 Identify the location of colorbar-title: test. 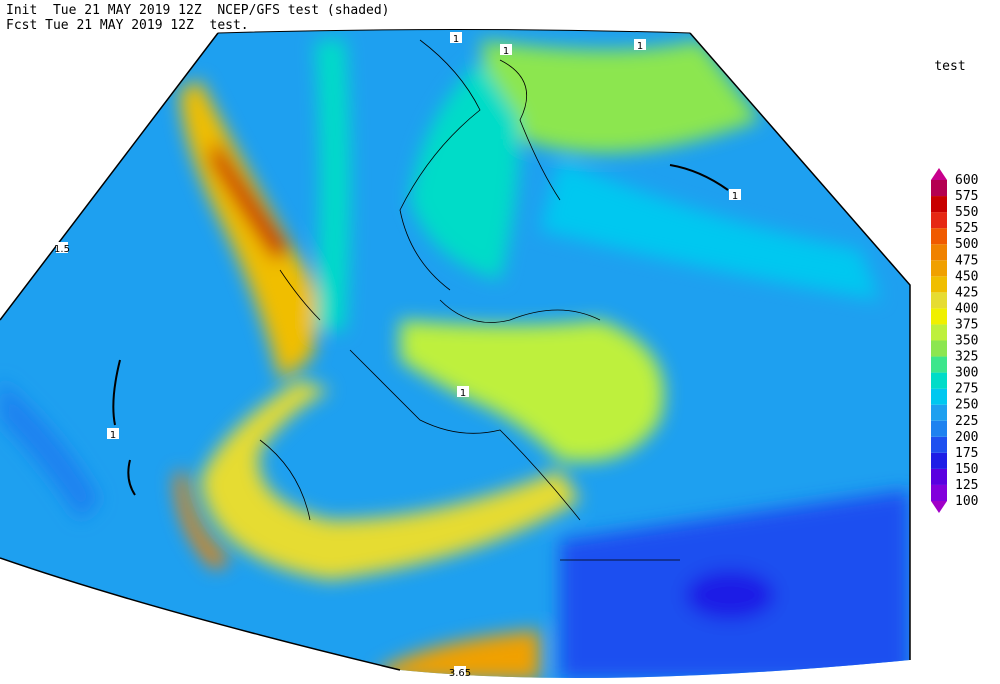
(949, 66).